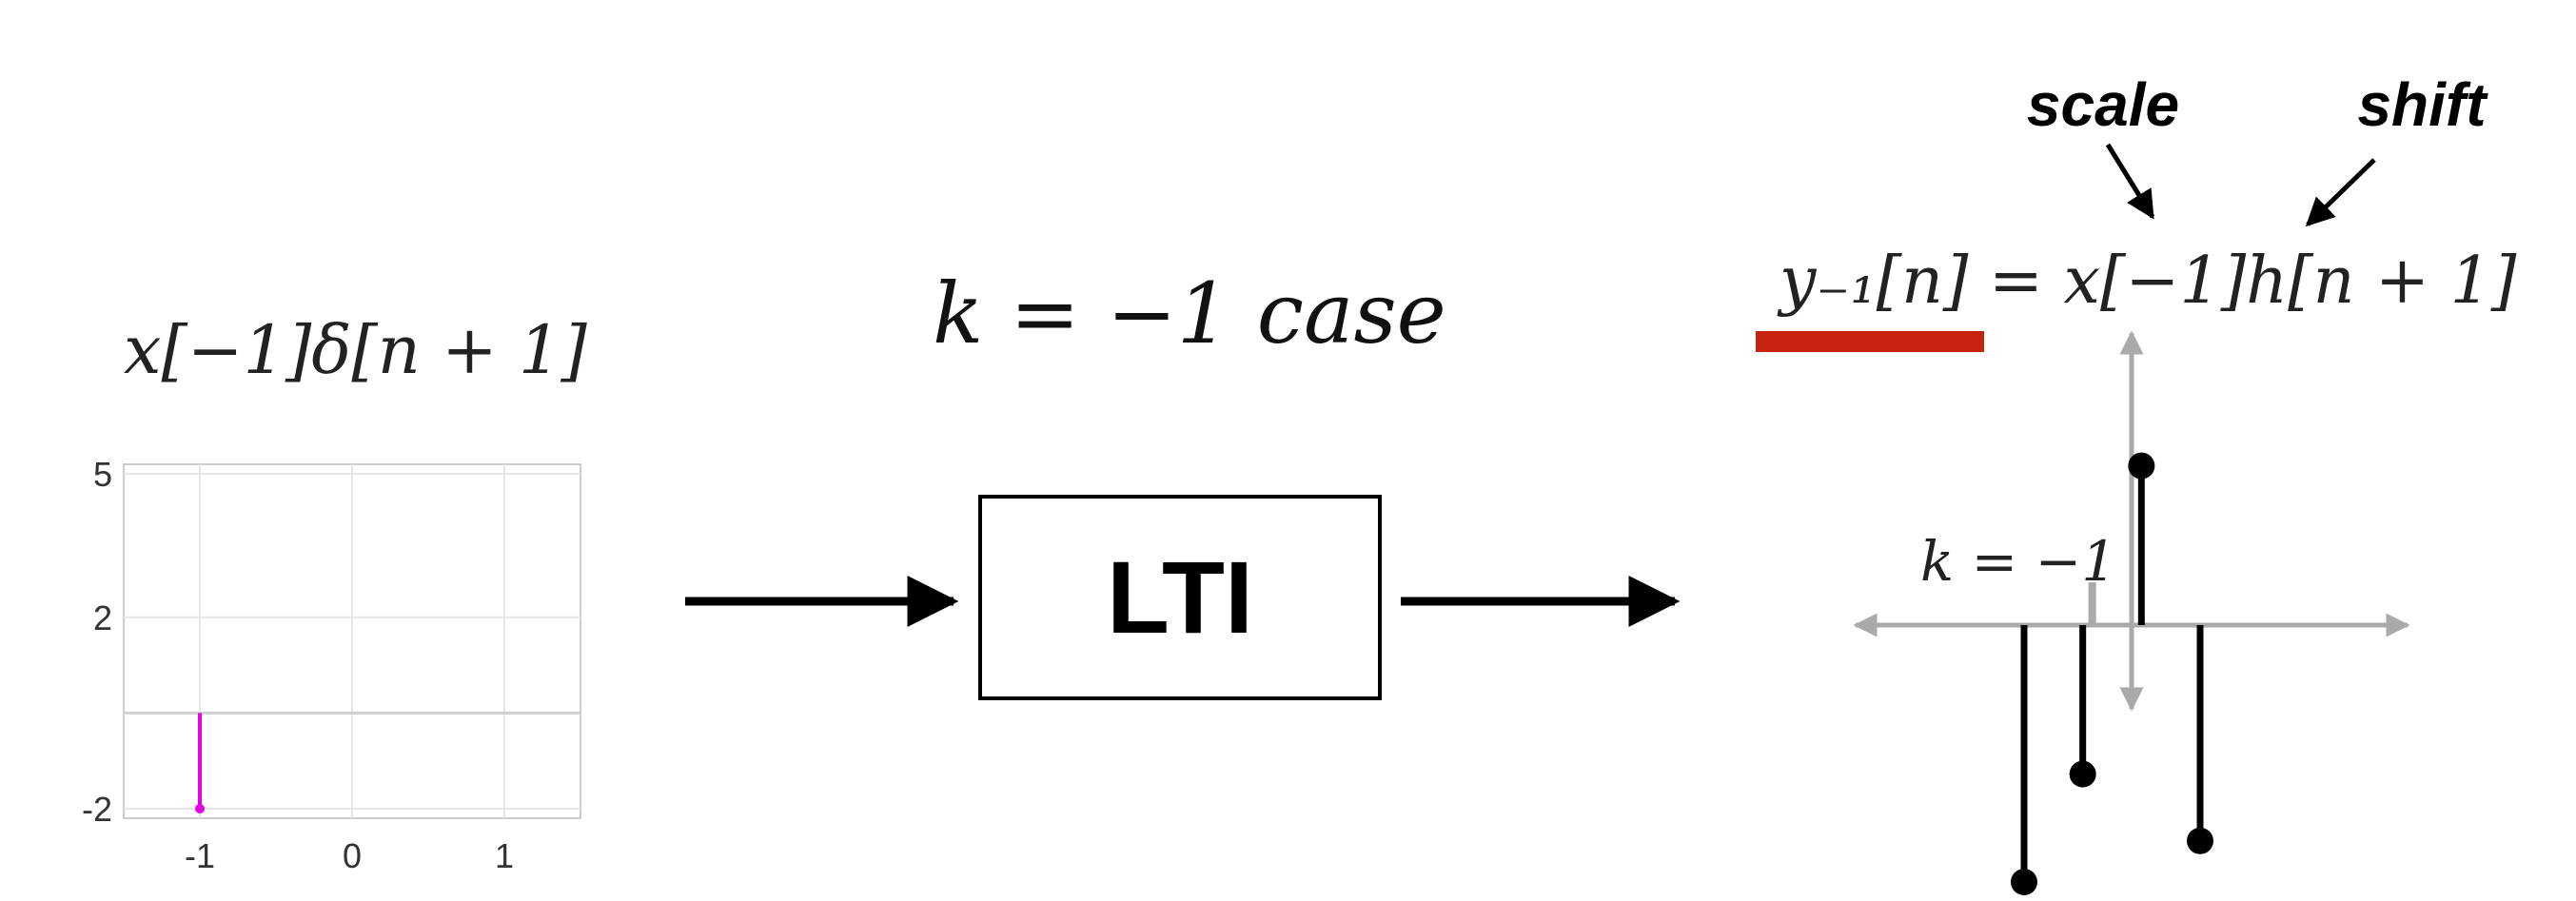 The image size is (2576, 901). I want to click on k-label: k = −1, so click(2018, 561).